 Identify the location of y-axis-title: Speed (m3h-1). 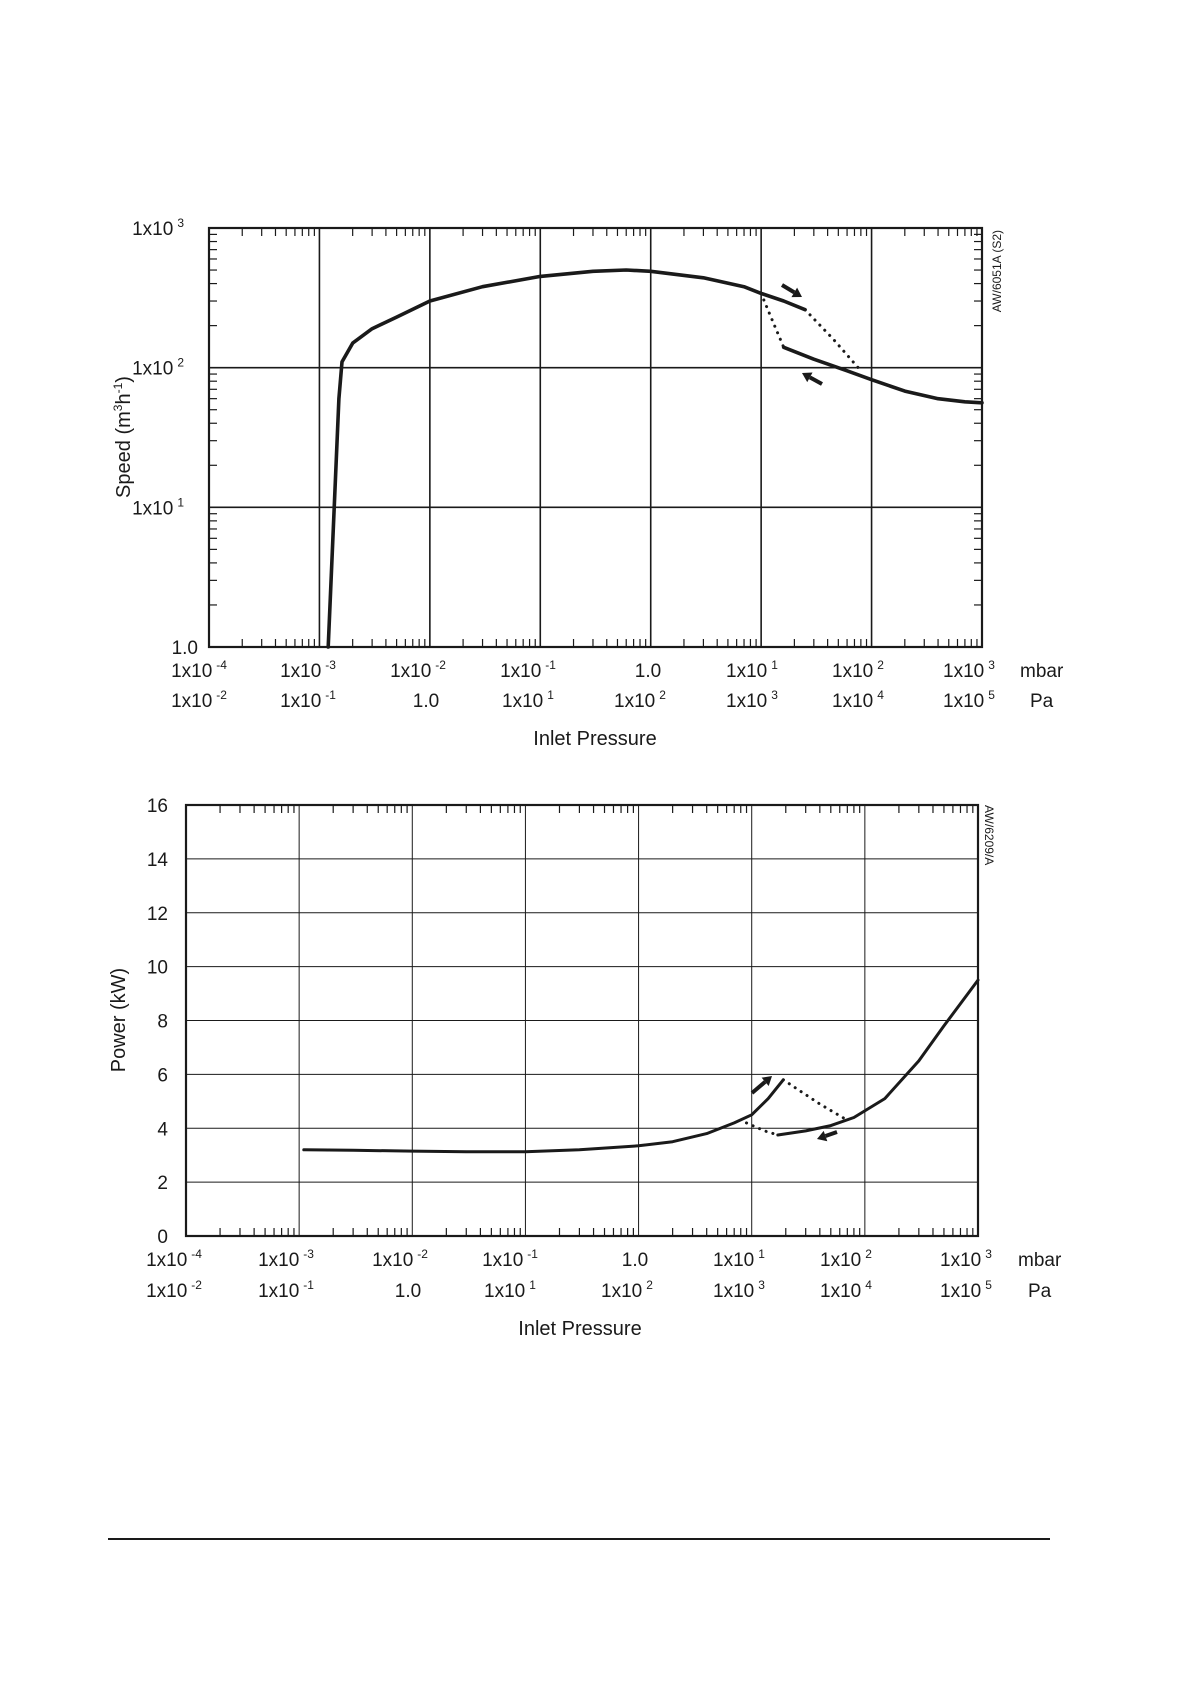
(123, 437).